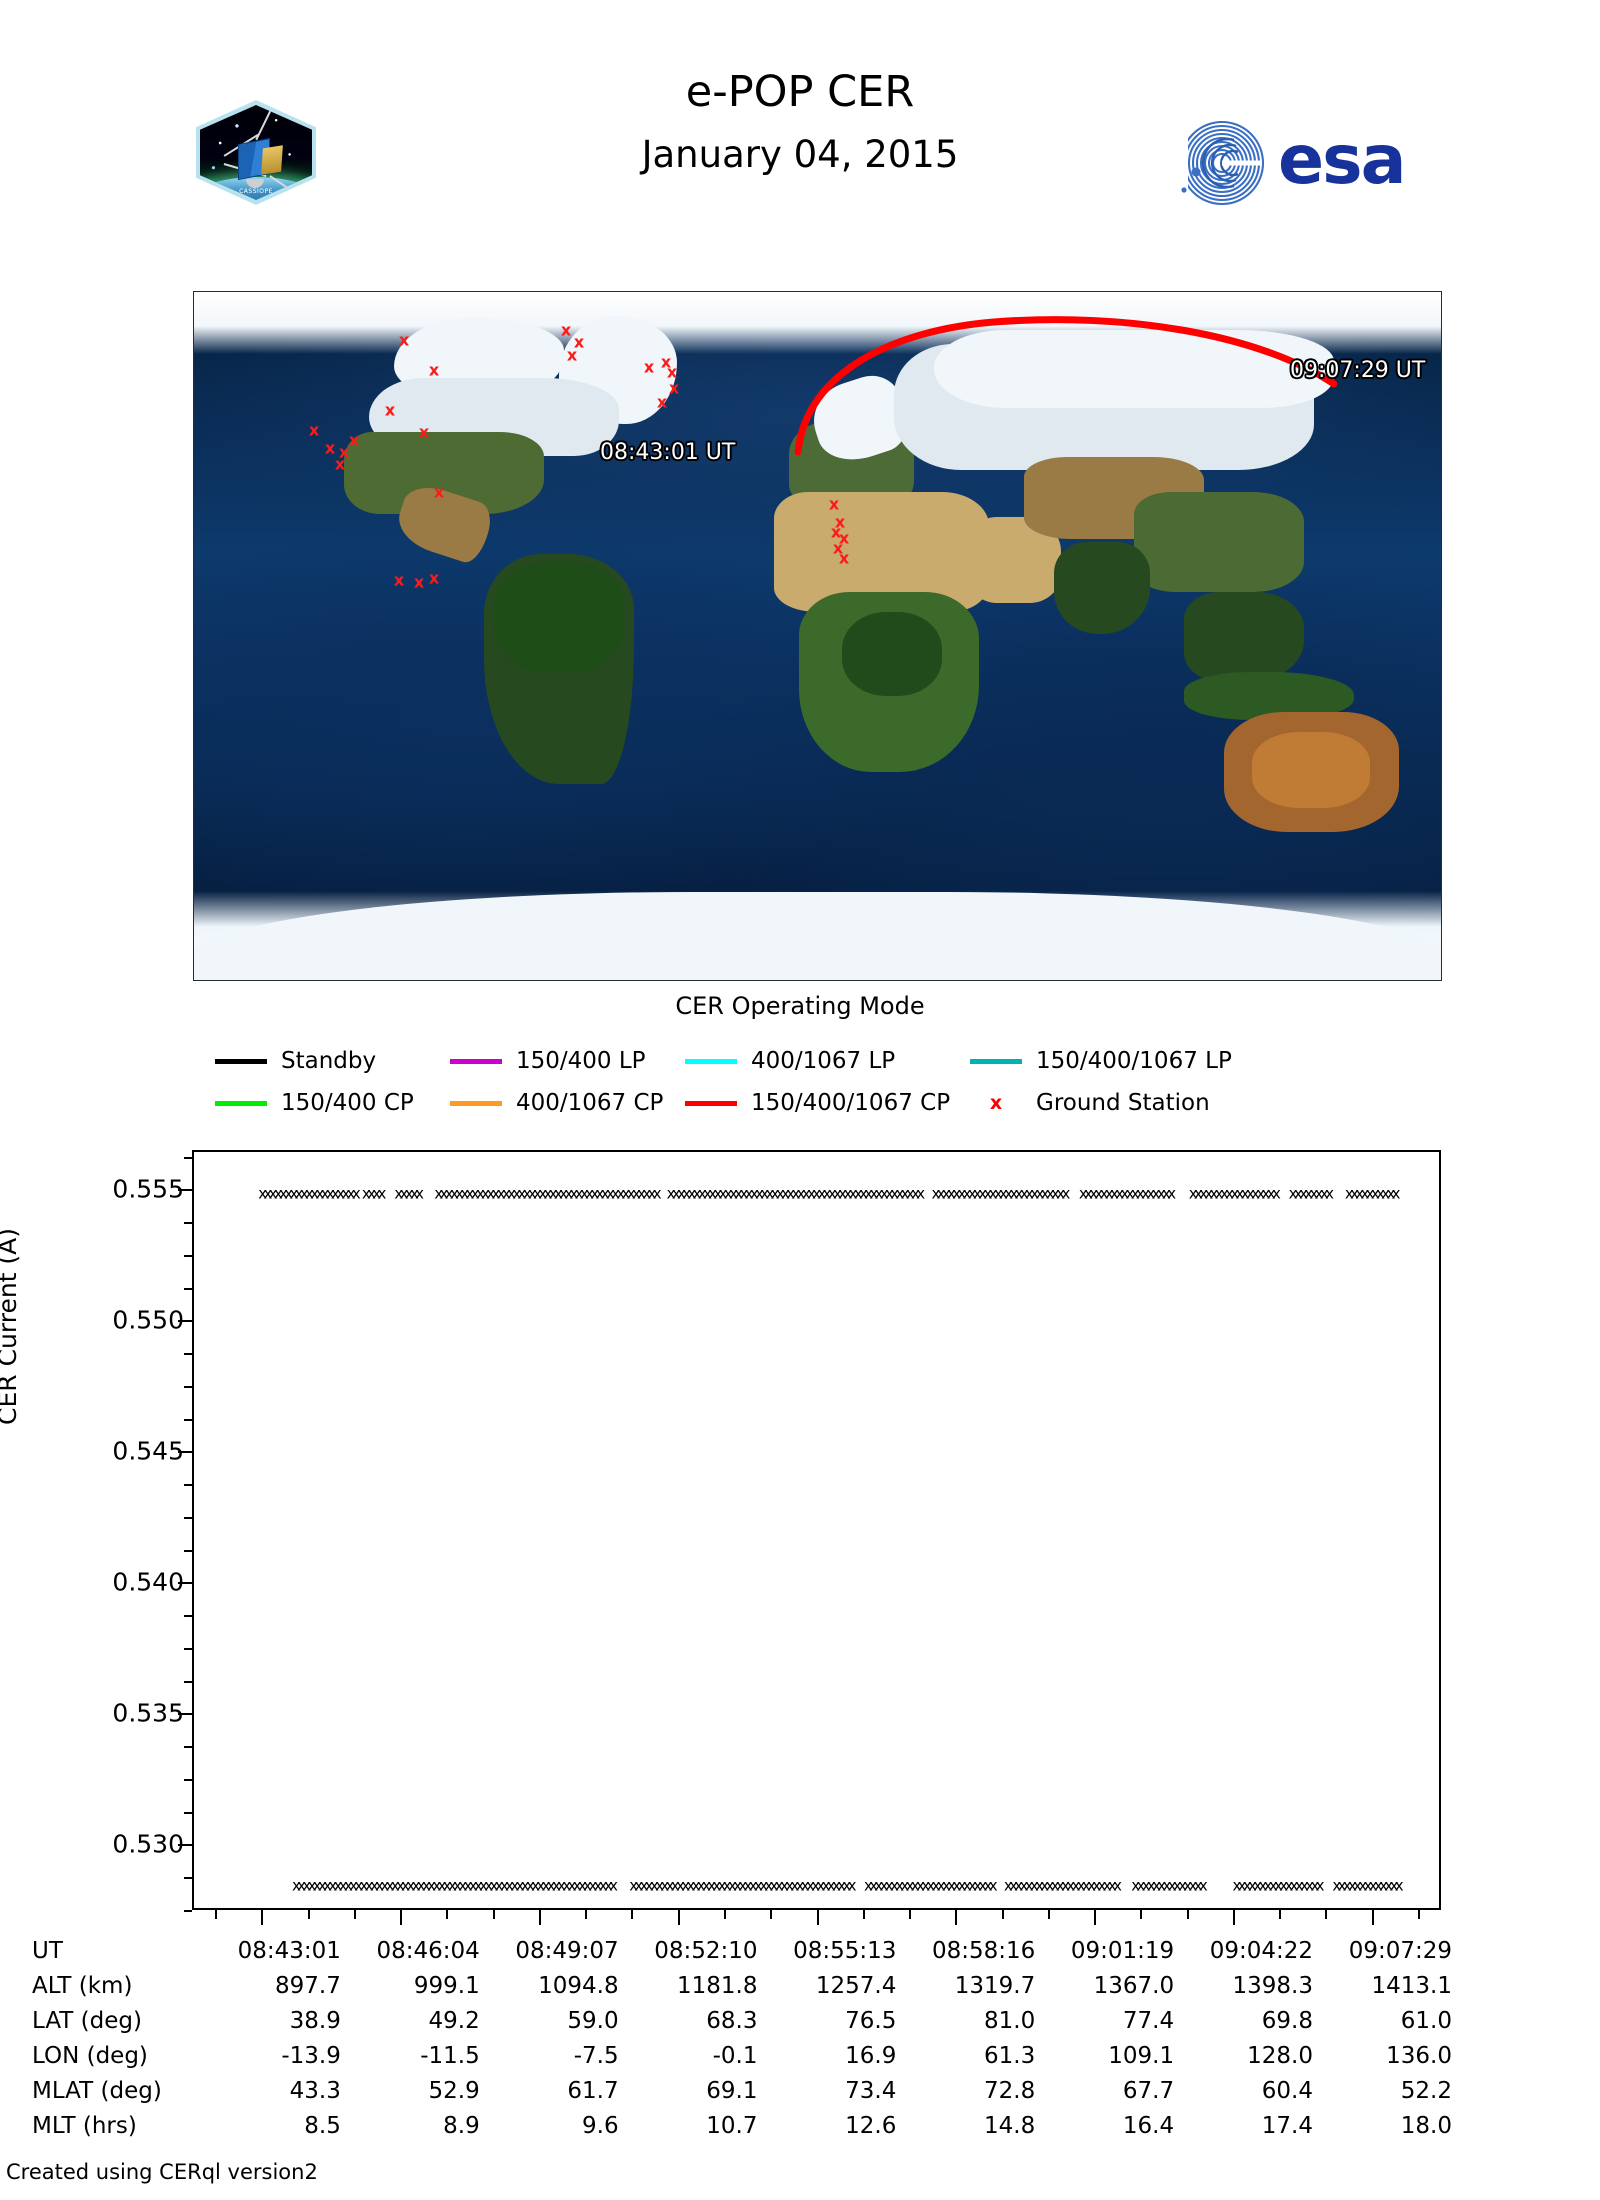 This screenshot has height=2200, width=1600. I want to click on table-row-label: LON (deg), so click(90, 2056).